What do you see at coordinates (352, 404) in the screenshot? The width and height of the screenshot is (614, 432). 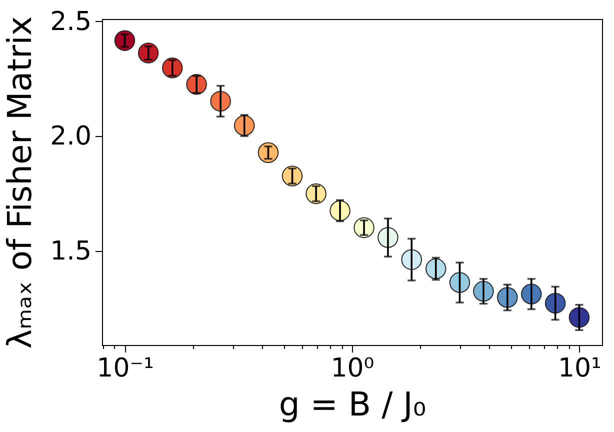 I see `x-axis-title: g = B / J₀` at bounding box center [352, 404].